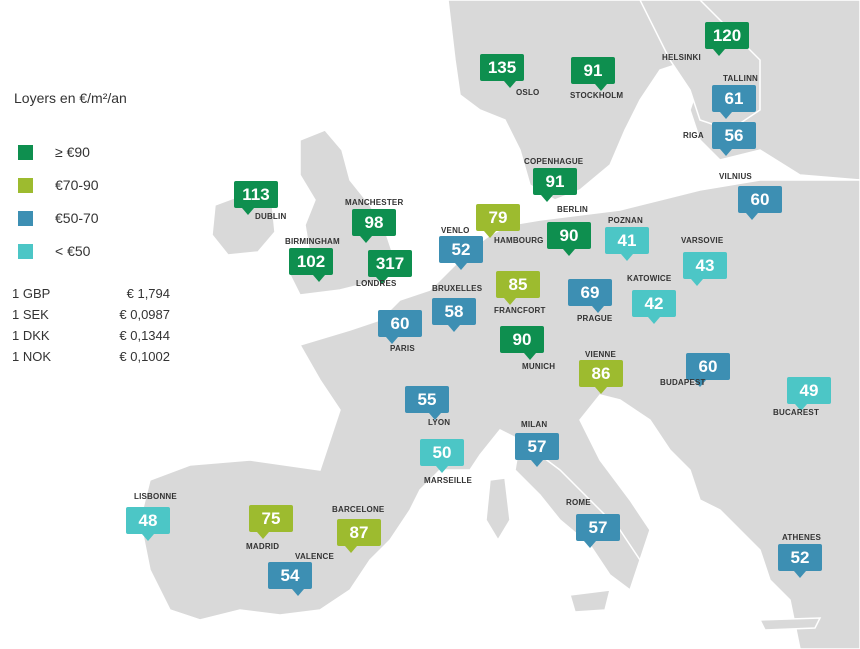 Image resolution: width=860 pixels, height=649 pixels. Describe the element at coordinates (374, 202) in the screenshot. I see `city-label-manchester: MANCHESTER` at that location.